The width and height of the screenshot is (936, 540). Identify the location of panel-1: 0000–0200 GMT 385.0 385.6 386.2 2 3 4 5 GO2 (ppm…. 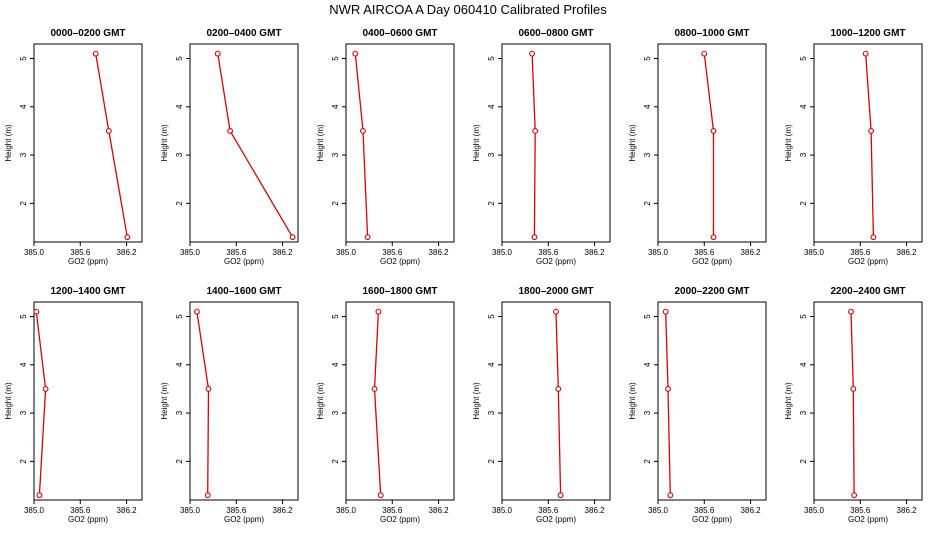
(73, 147).